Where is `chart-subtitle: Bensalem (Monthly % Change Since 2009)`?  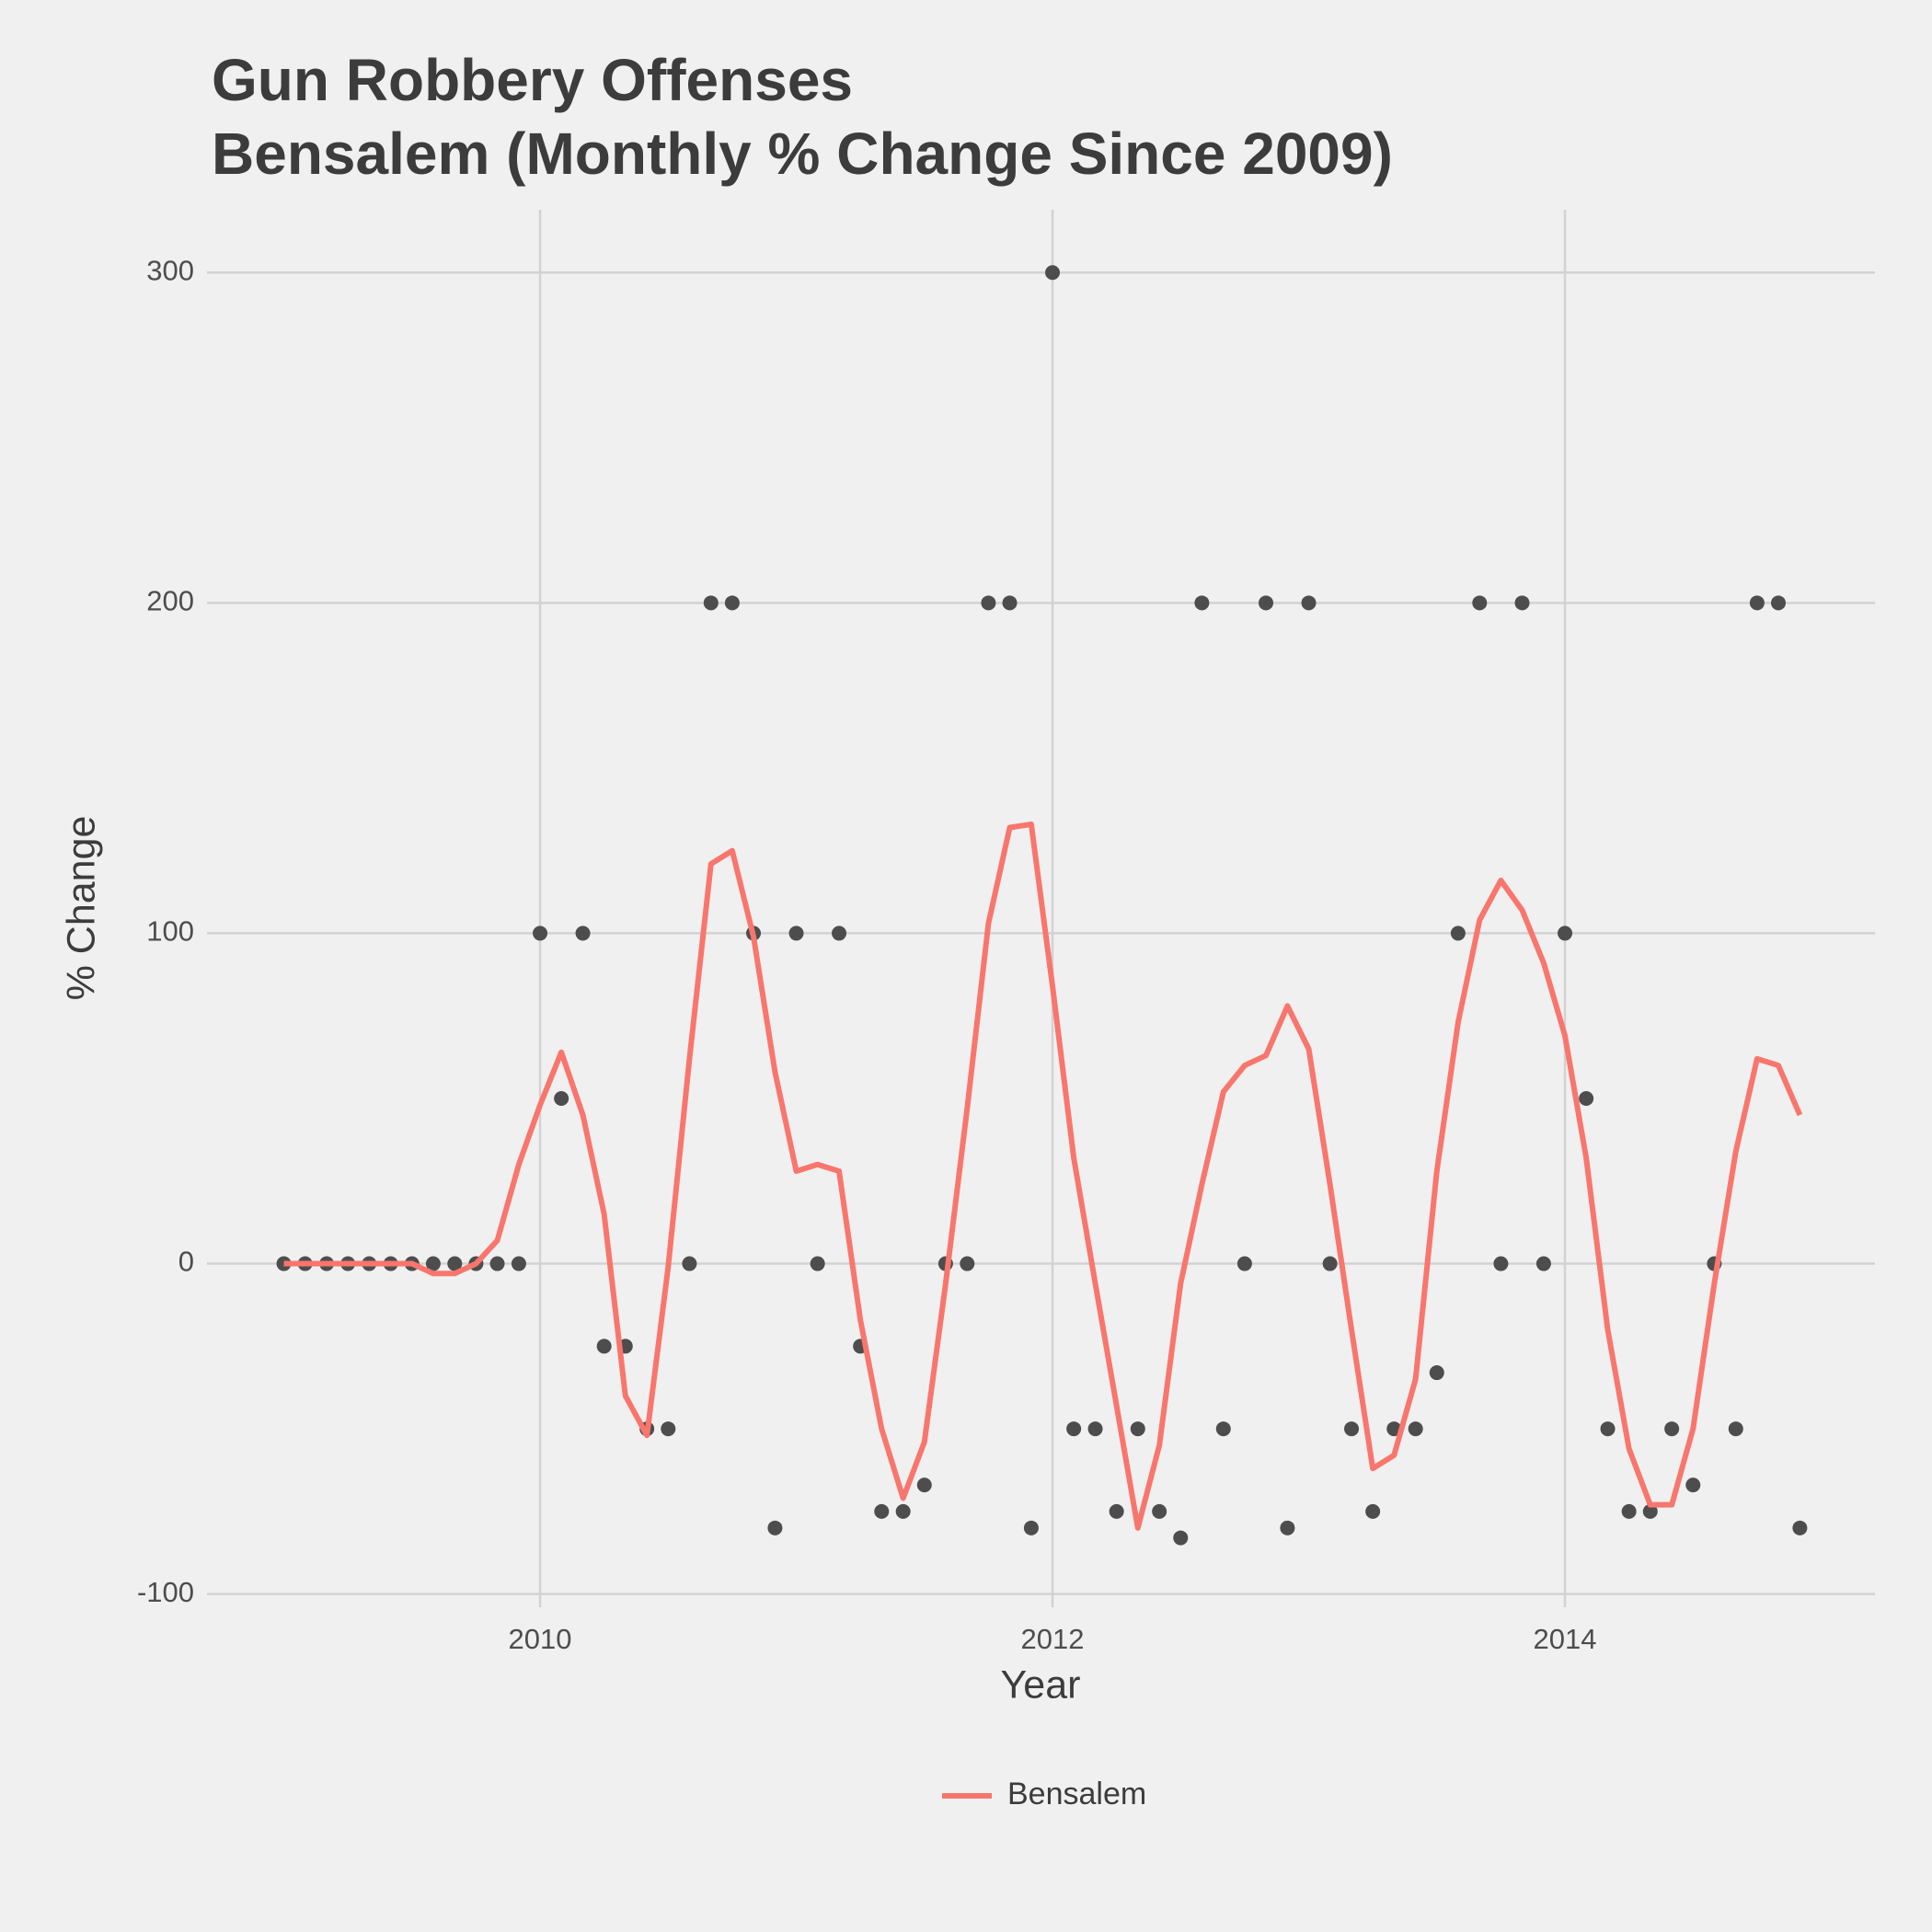 chart-subtitle: Bensalem (Monthly % Change Since 2009) is located at coordinates (802, 154).